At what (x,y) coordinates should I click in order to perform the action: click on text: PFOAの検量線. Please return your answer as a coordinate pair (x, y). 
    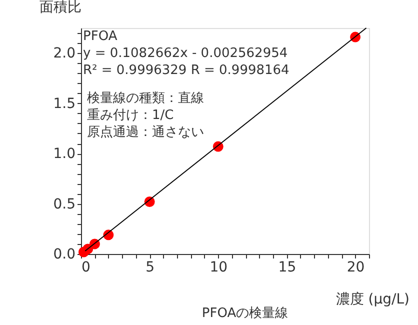
    Looking at the image, I should click on (245, 313).